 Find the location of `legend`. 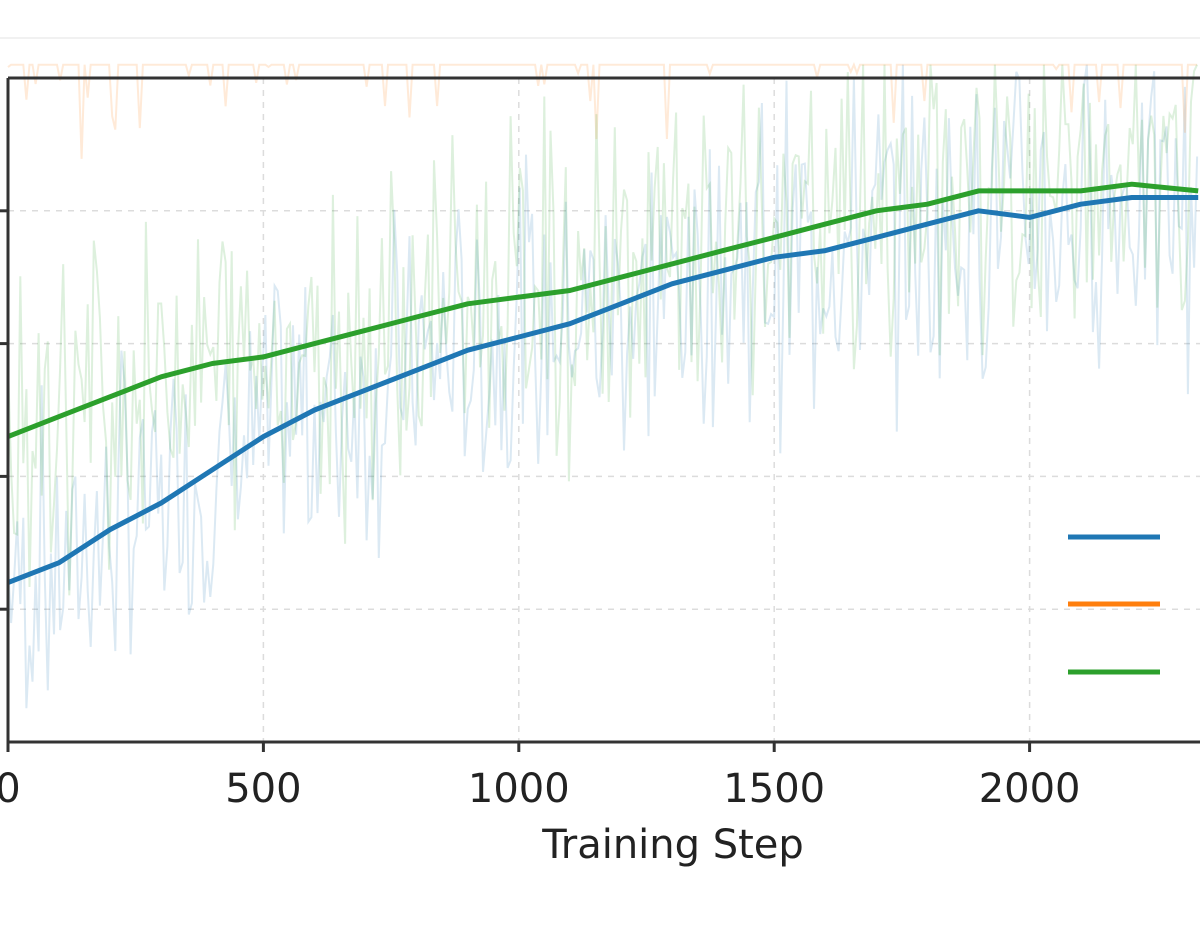

legend is located at coordinates (1114, 604).